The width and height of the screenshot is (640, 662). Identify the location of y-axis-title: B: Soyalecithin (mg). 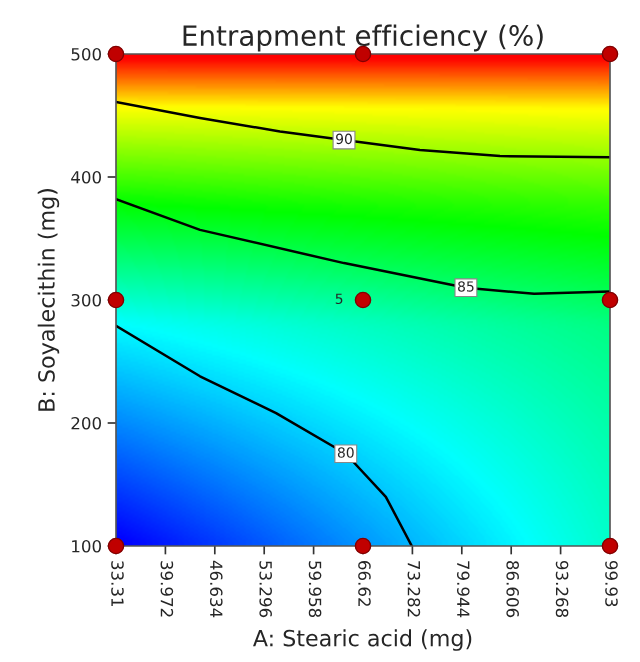
(48, 300).